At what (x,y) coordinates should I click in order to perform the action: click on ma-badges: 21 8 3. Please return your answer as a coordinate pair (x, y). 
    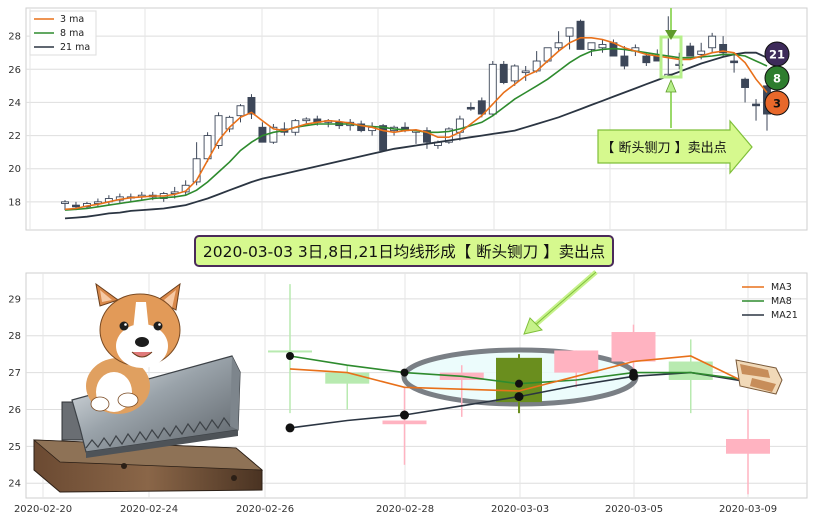
    Looking at the image, I should click on (777, 78).